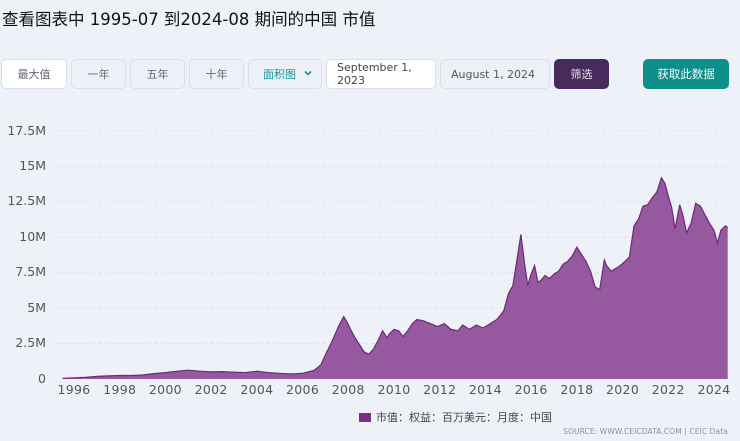 This screenshot has width=740, height=441. I want to click on range-max-button: 最大值, so click(34, 74).